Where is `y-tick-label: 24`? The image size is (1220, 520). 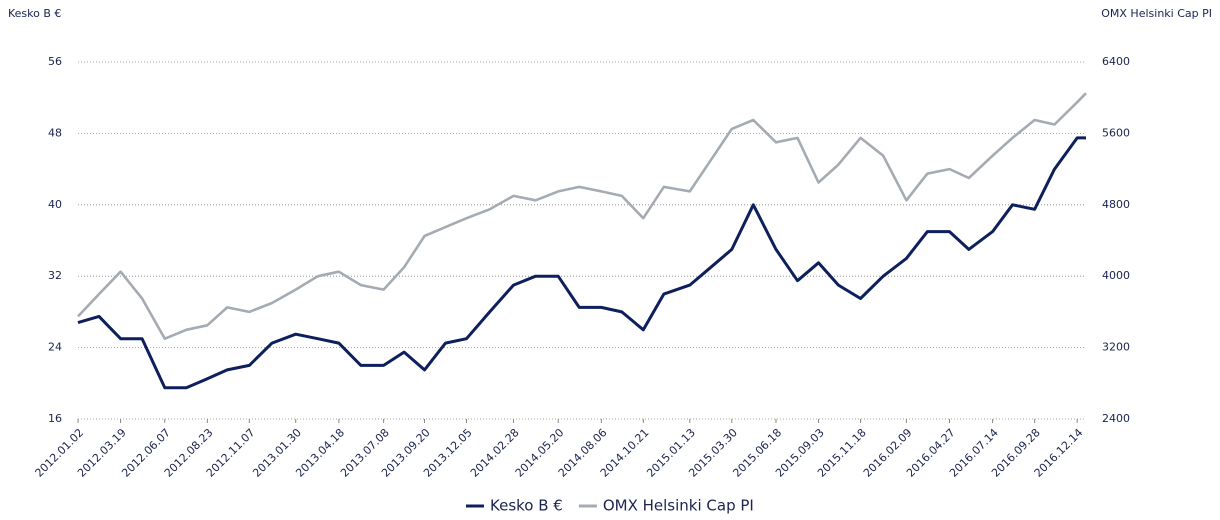 y-tick-label: 24 is located at coordinates (55, 347).